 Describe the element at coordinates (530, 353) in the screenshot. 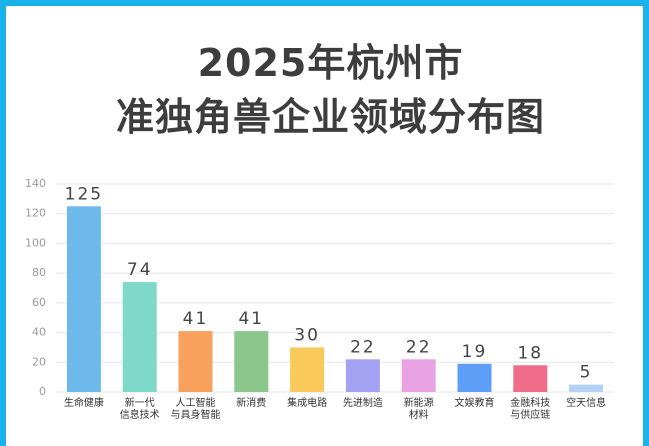

I see `value-label: 18` at that location.